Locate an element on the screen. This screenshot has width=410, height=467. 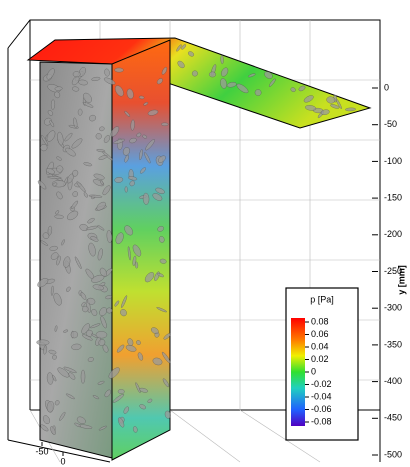
colorbar-tick-label: 0.08 is located at coordinates (320, 321).